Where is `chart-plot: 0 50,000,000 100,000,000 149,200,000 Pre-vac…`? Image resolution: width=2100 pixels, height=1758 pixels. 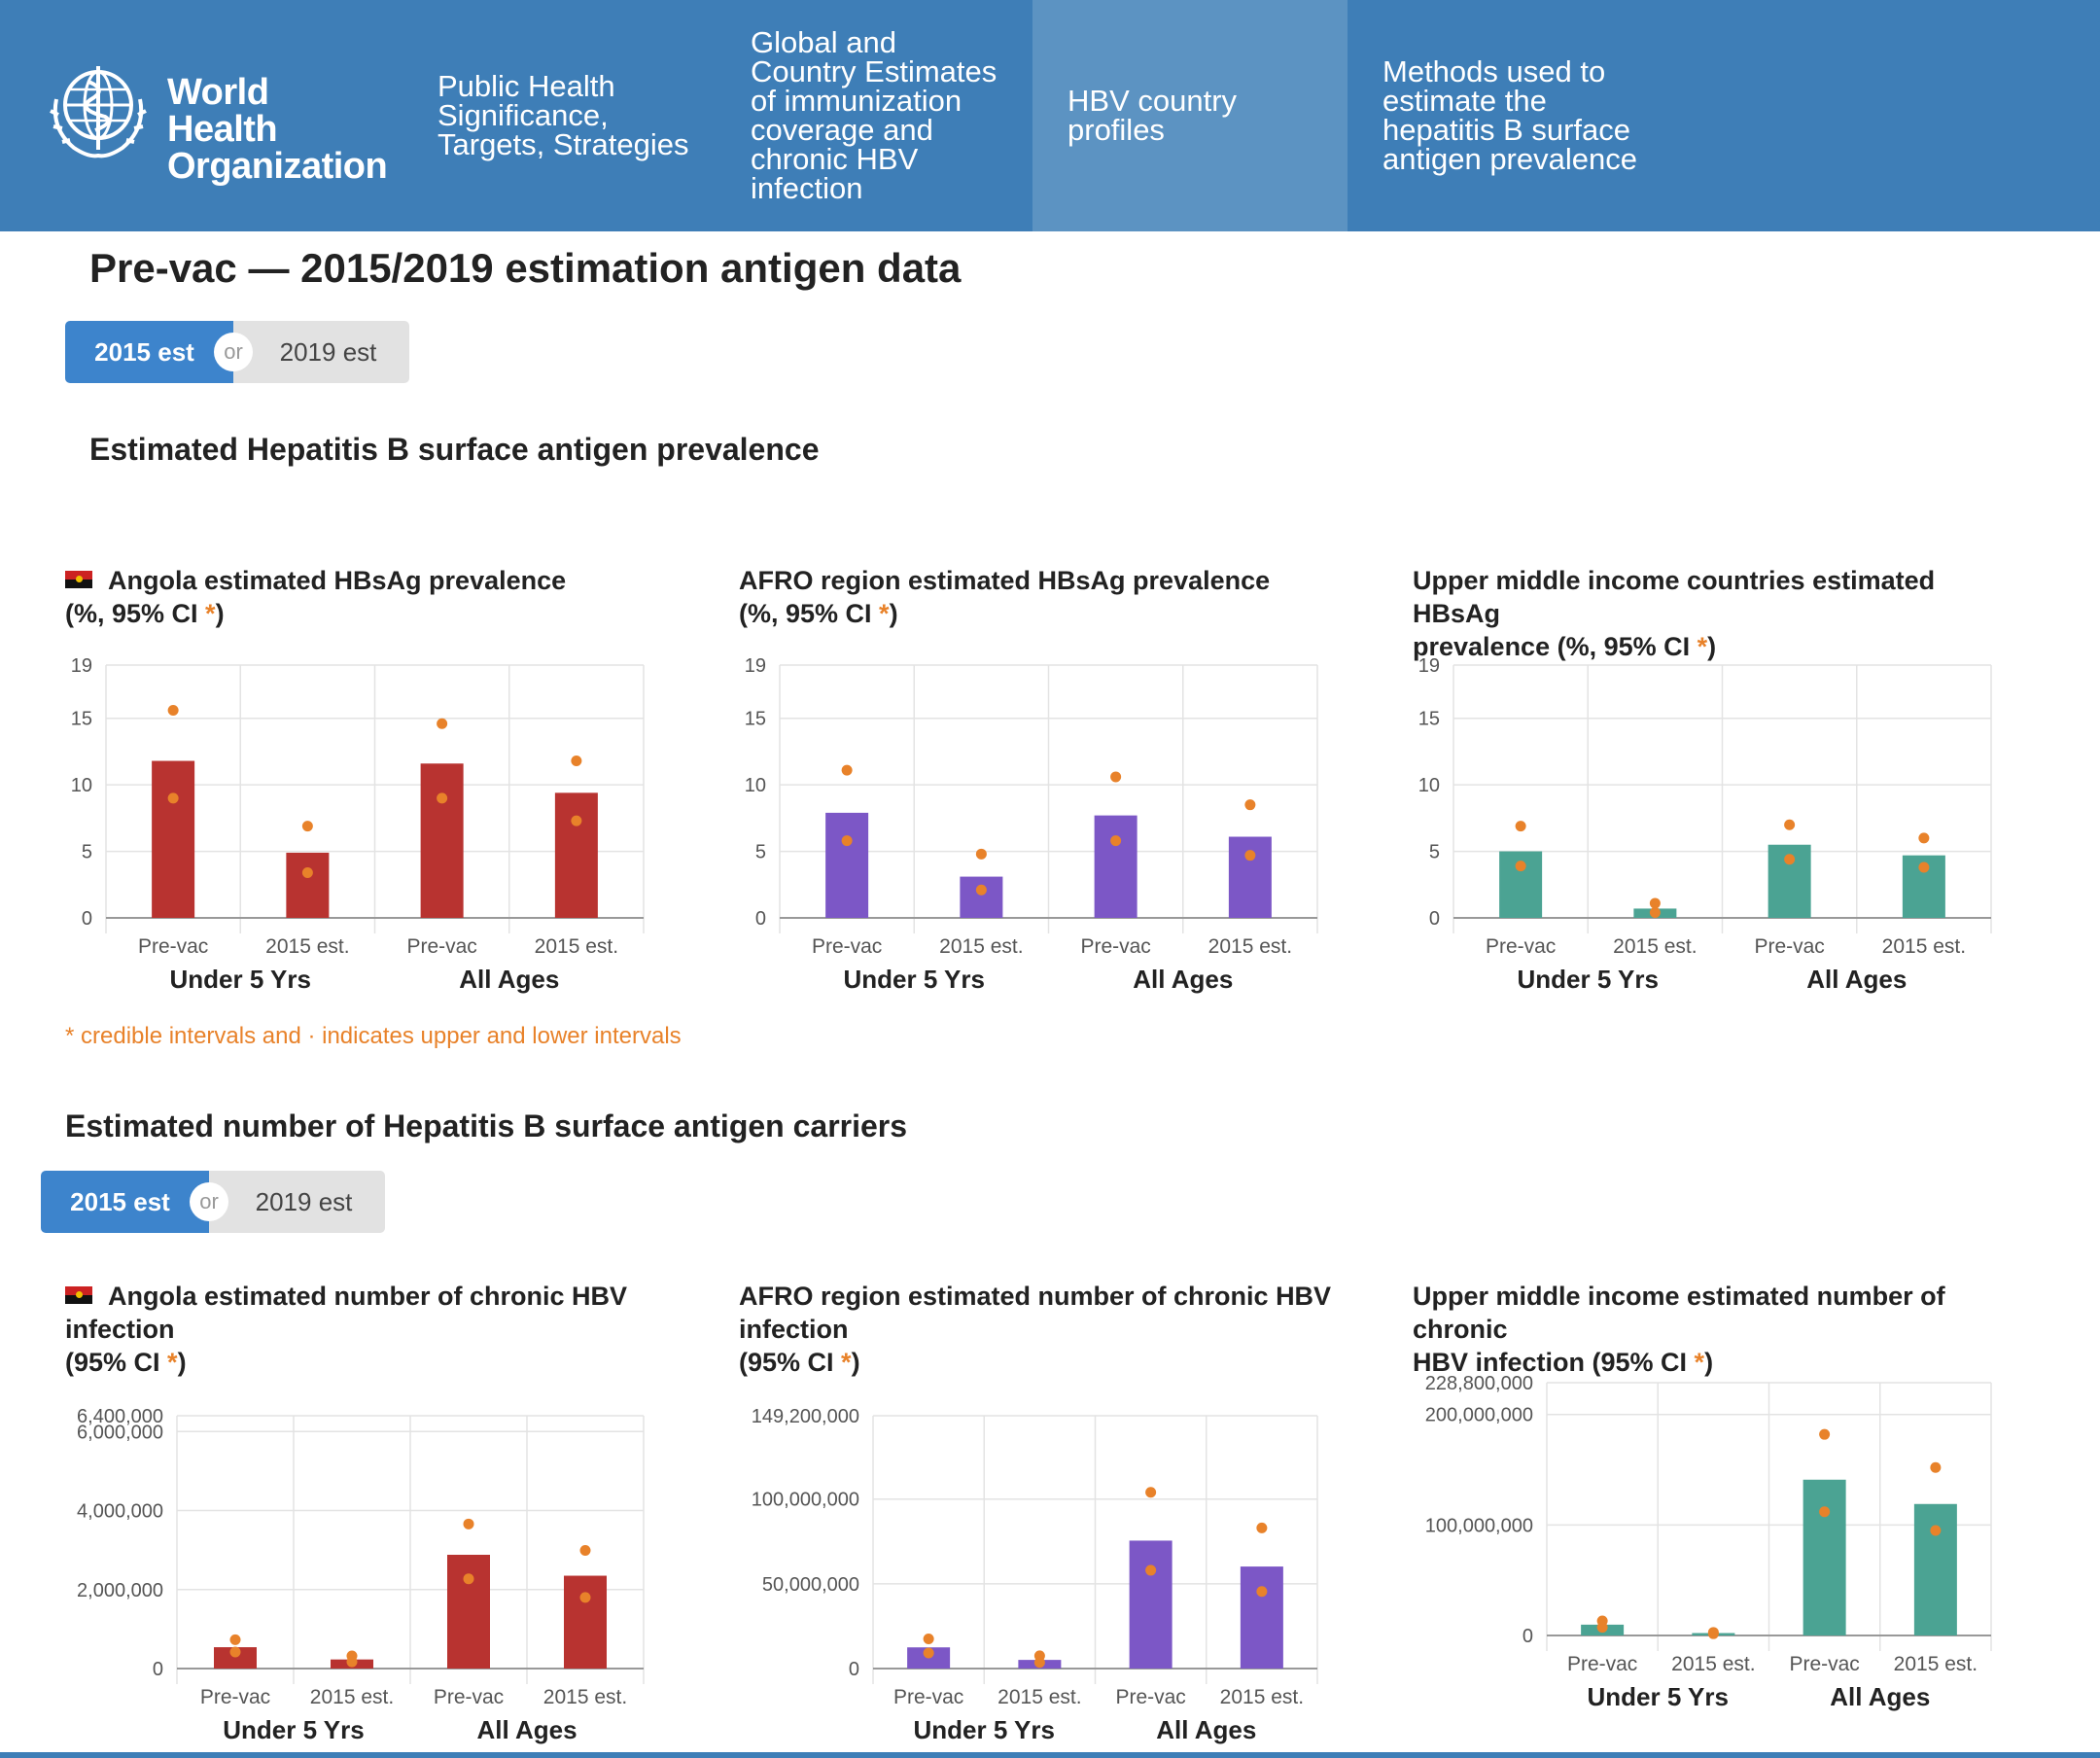 chart-plot: 0 50,000,000 100,000,000 149,200,000 Pre-vac… is located at coordinates (1035, 1575).